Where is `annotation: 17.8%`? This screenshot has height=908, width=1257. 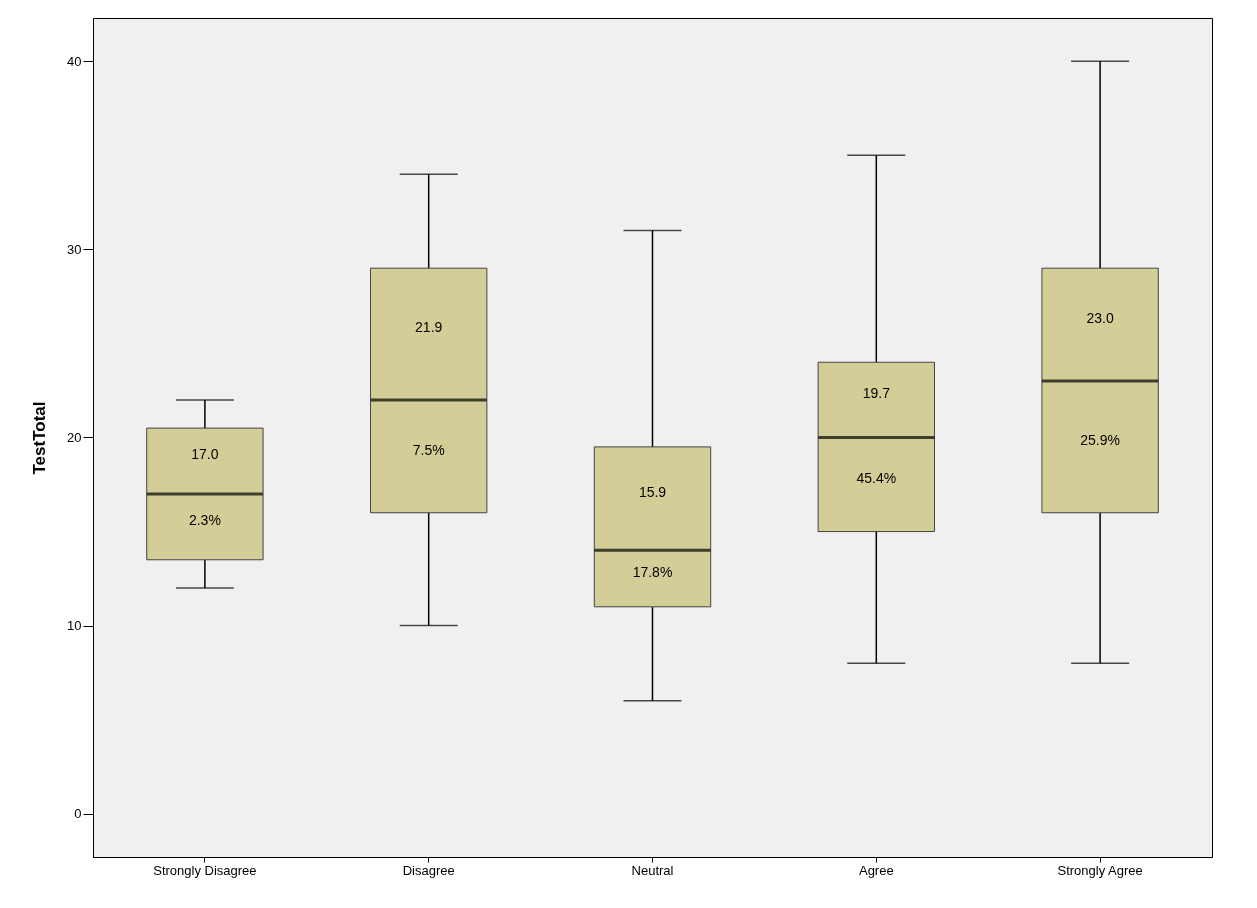
annotation: 17.8% is located at coordinates (652, 571).